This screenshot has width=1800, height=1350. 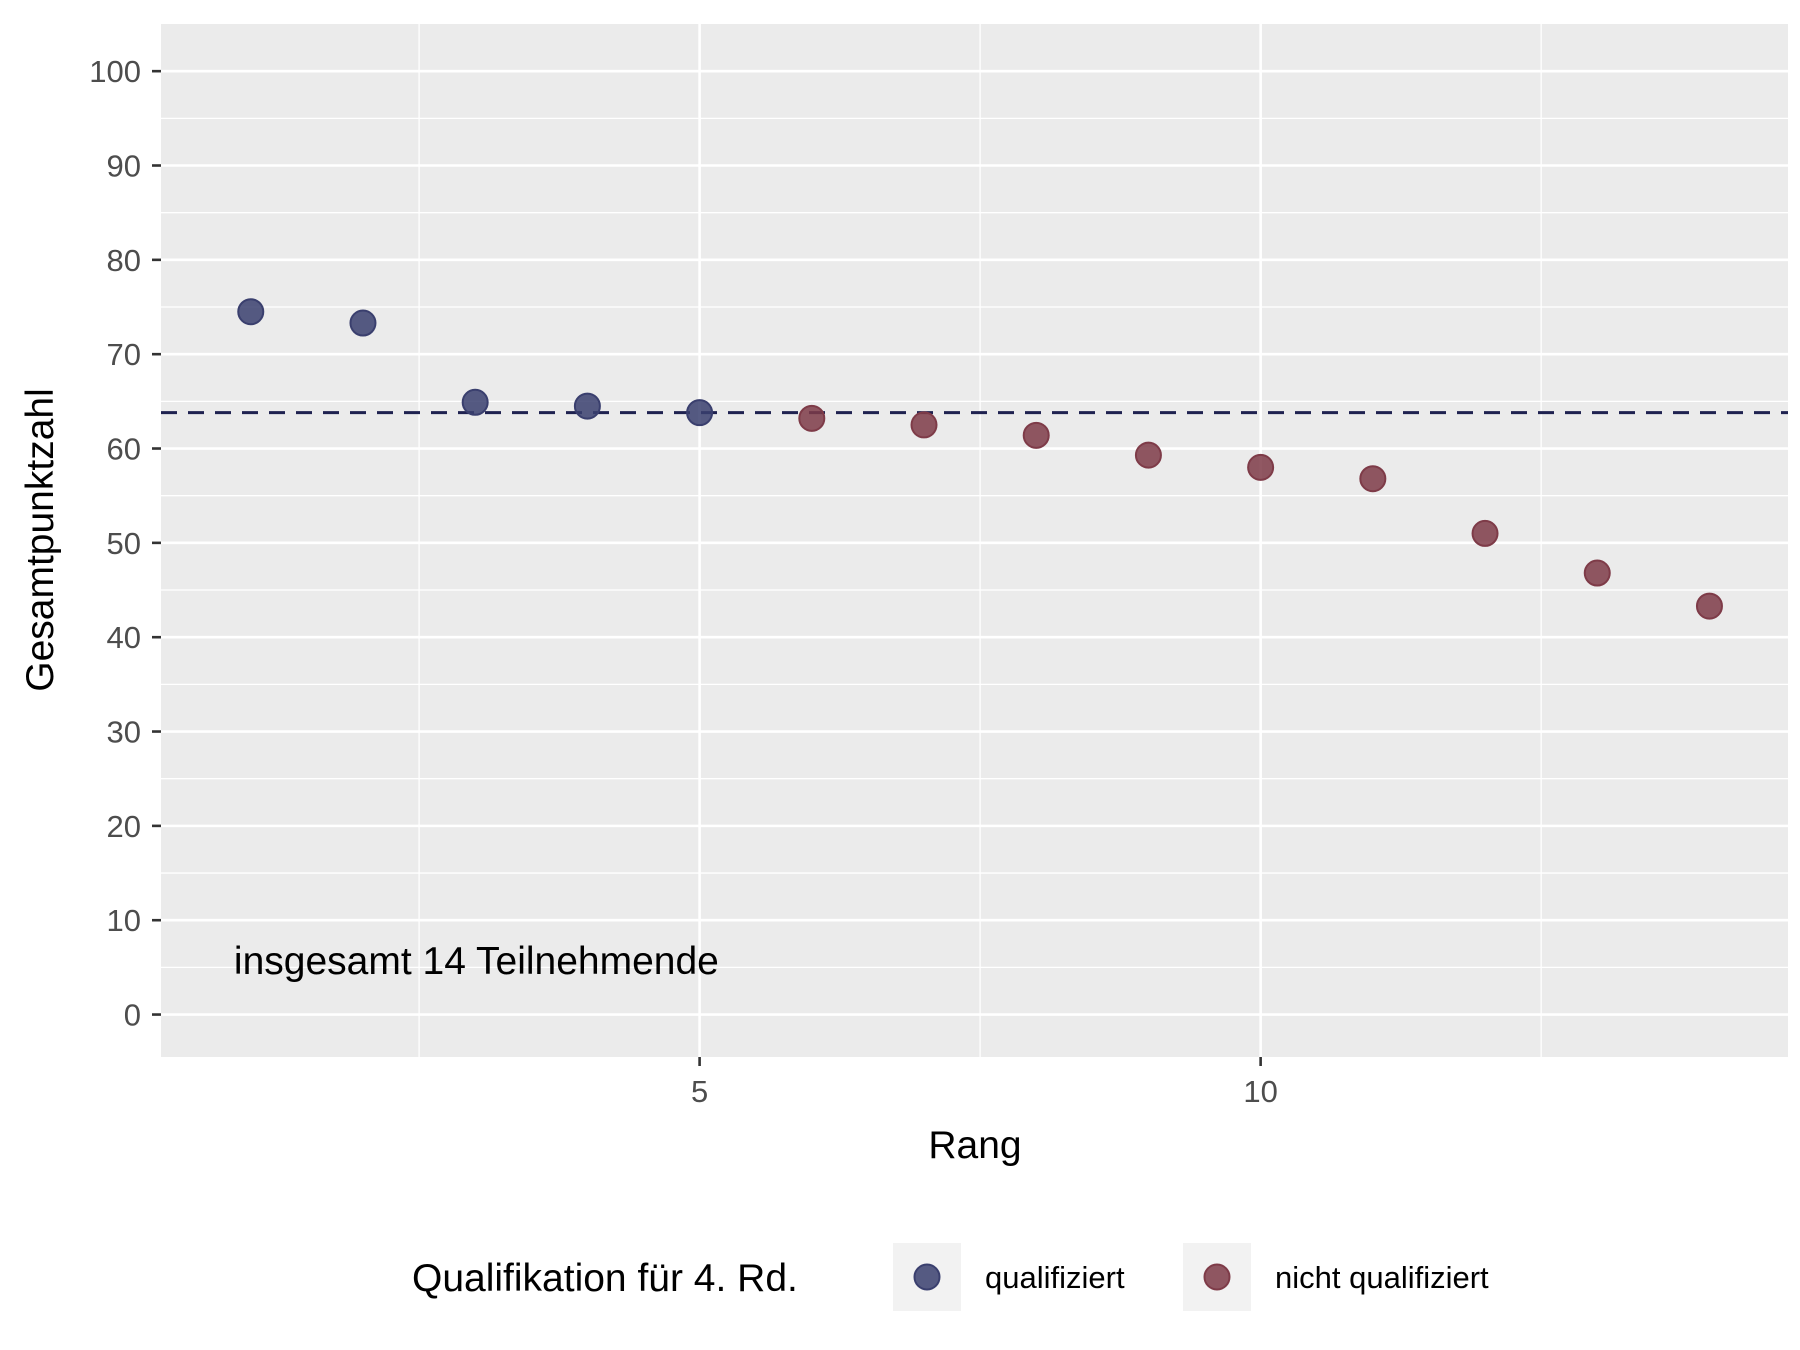 What do you see at coordinates (1055, 1277) in the screenshot?
I see `legend-label: qualifiziert` at bounding box center [1055, 1277].